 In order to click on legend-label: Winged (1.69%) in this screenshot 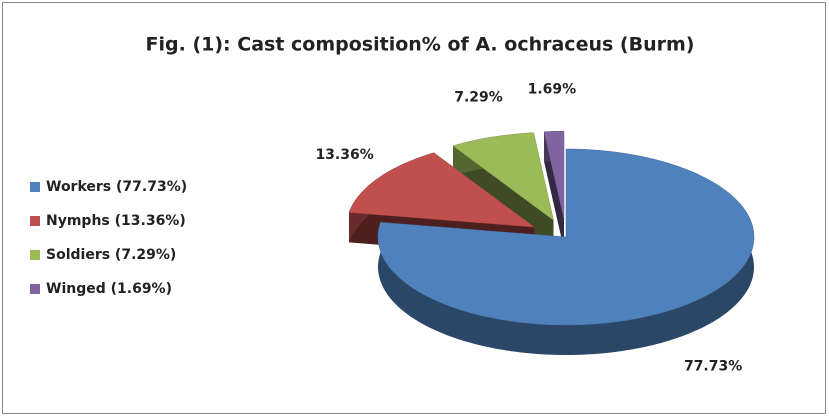, I will do `click(109, 289)`.